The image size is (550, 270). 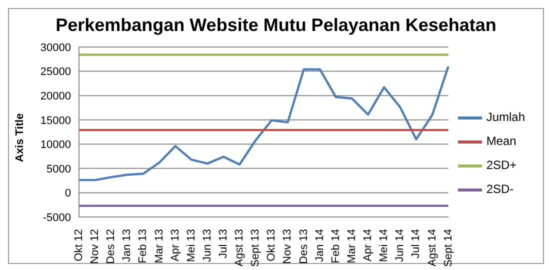 I want to click on y-tick-label: 0, so click(x=67, y=194).